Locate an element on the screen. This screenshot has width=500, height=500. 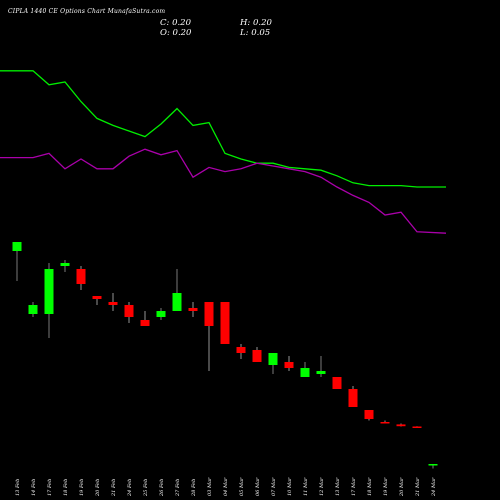
x-tick-label: 19 Mar is located at coordinates (386, 486).